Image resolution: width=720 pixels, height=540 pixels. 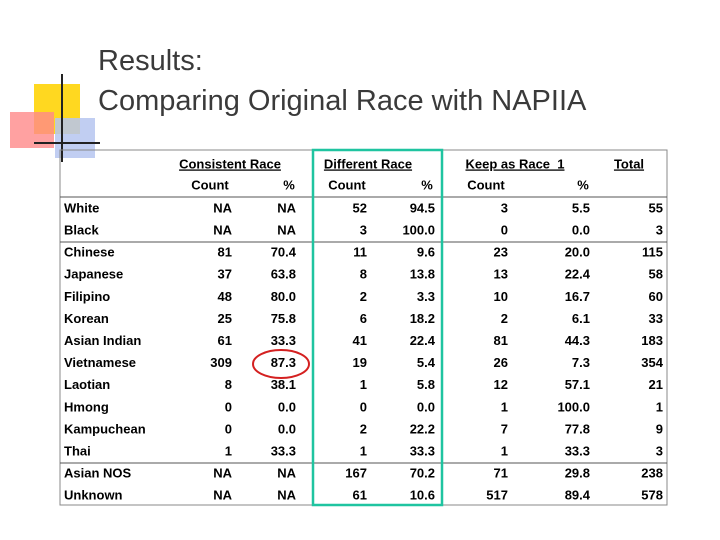 What do you see at coordinates (283, 296) in the screenshot?
I see `cell: 80.0` at bounding box center [283, 296].